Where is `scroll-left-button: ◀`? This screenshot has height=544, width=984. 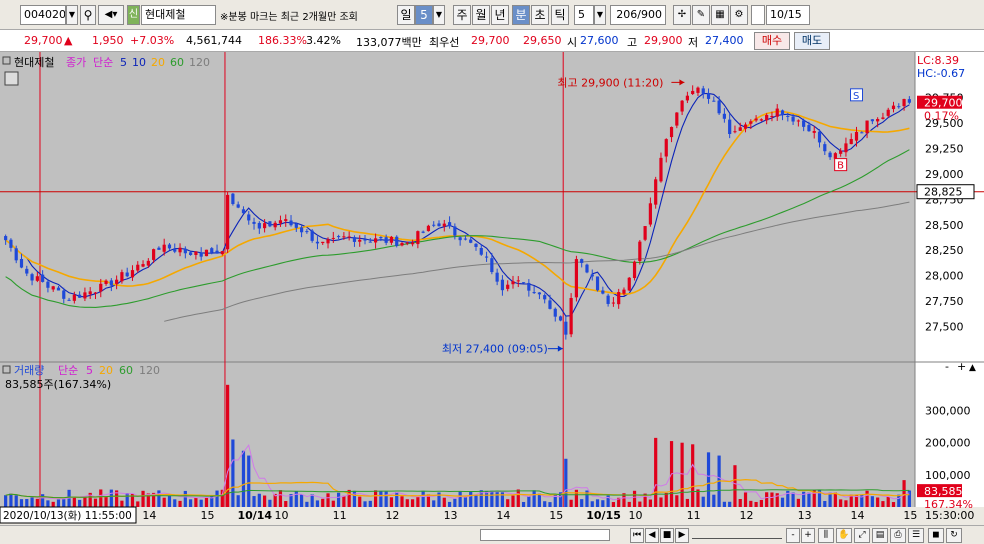
scroll-left-button: ◀ is located at coordinates (652, 535).